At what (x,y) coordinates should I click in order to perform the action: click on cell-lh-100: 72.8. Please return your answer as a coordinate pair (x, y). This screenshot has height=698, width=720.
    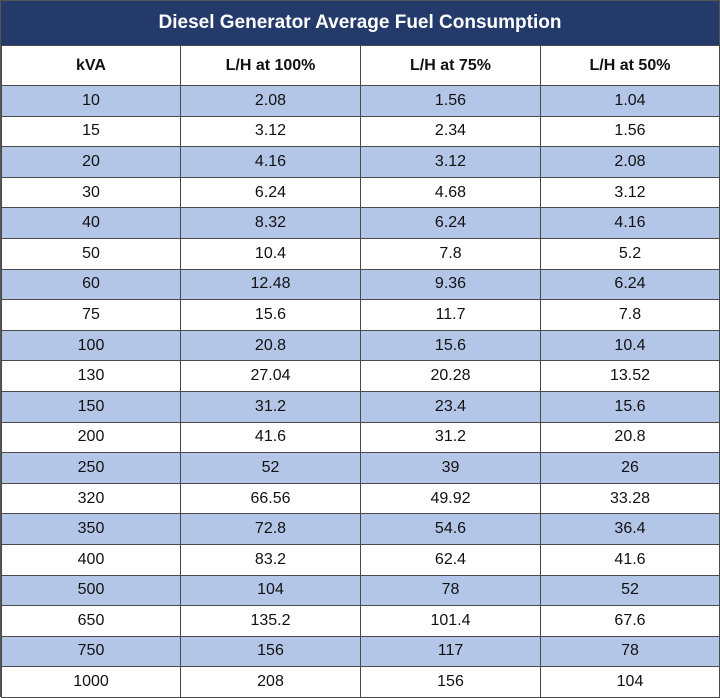
    Looking at the image, I should click on (270, 529).